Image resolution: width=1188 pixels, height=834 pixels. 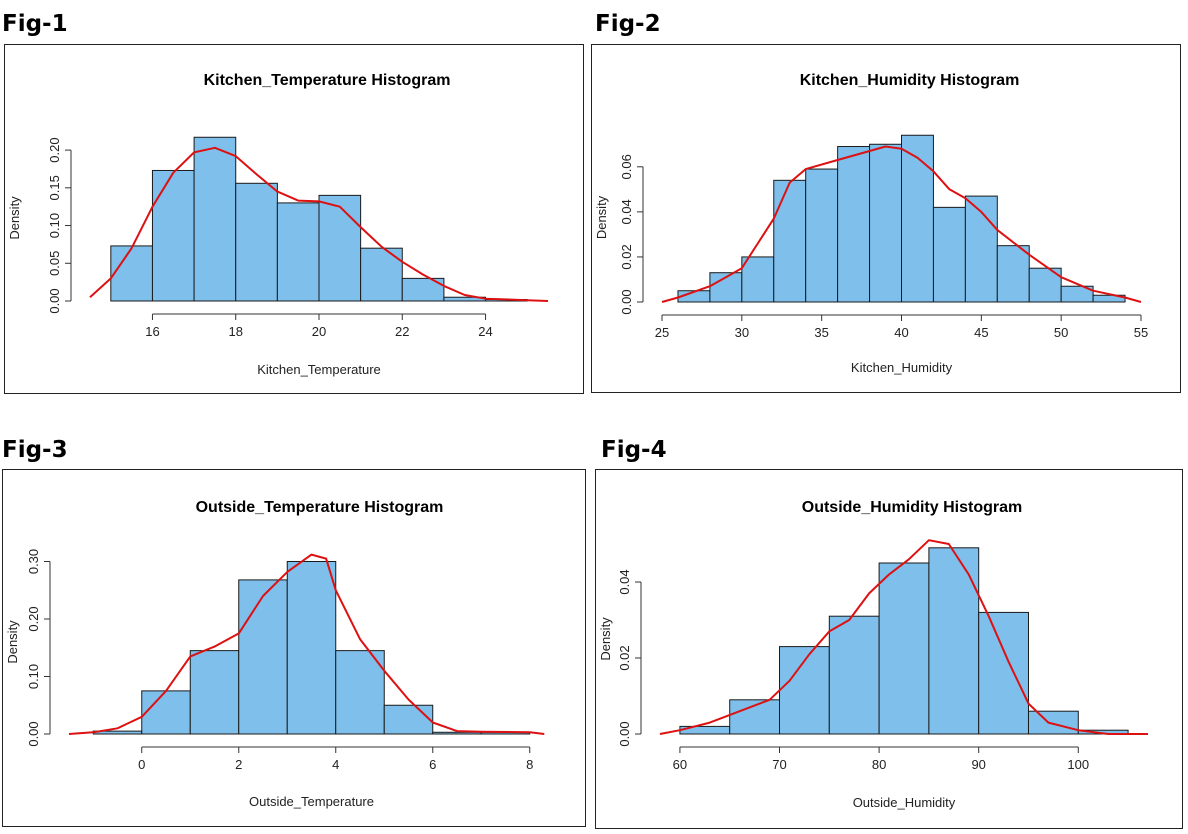 What do you see at coordinates (35, 24) in the screenshot?
I see `fig-label-1: Fig-1` at bounding box center [35, 24].